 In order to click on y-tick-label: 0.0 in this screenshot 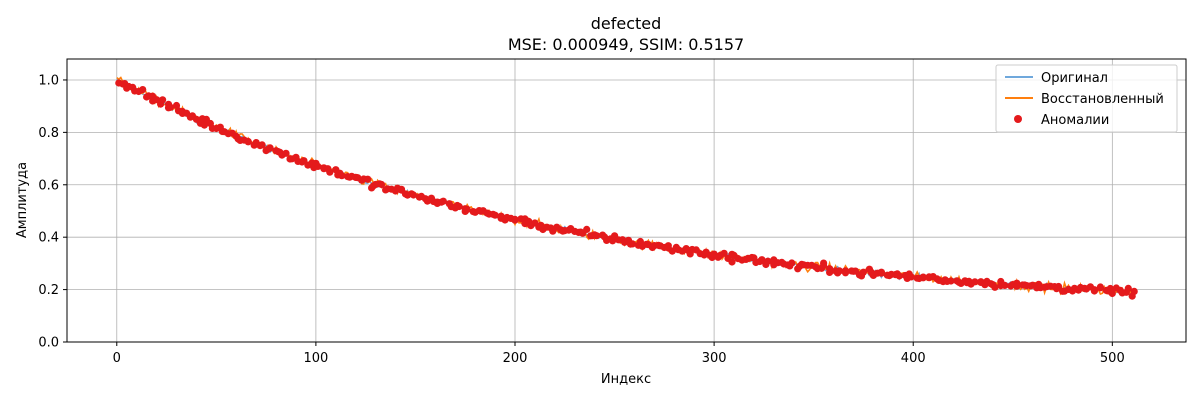, I will do `click(48, 343)`.